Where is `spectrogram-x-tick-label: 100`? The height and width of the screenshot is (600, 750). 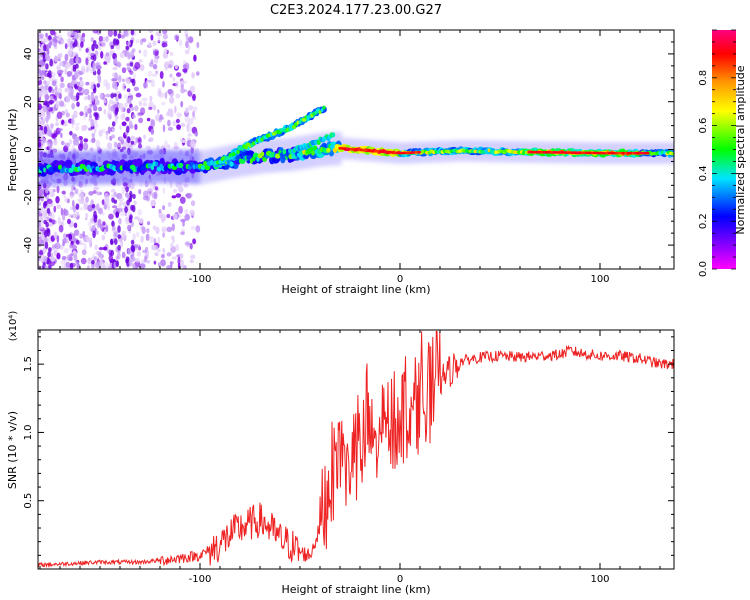 spectrogram-x-tick-label: 100 is located at coordinates (599, 279).